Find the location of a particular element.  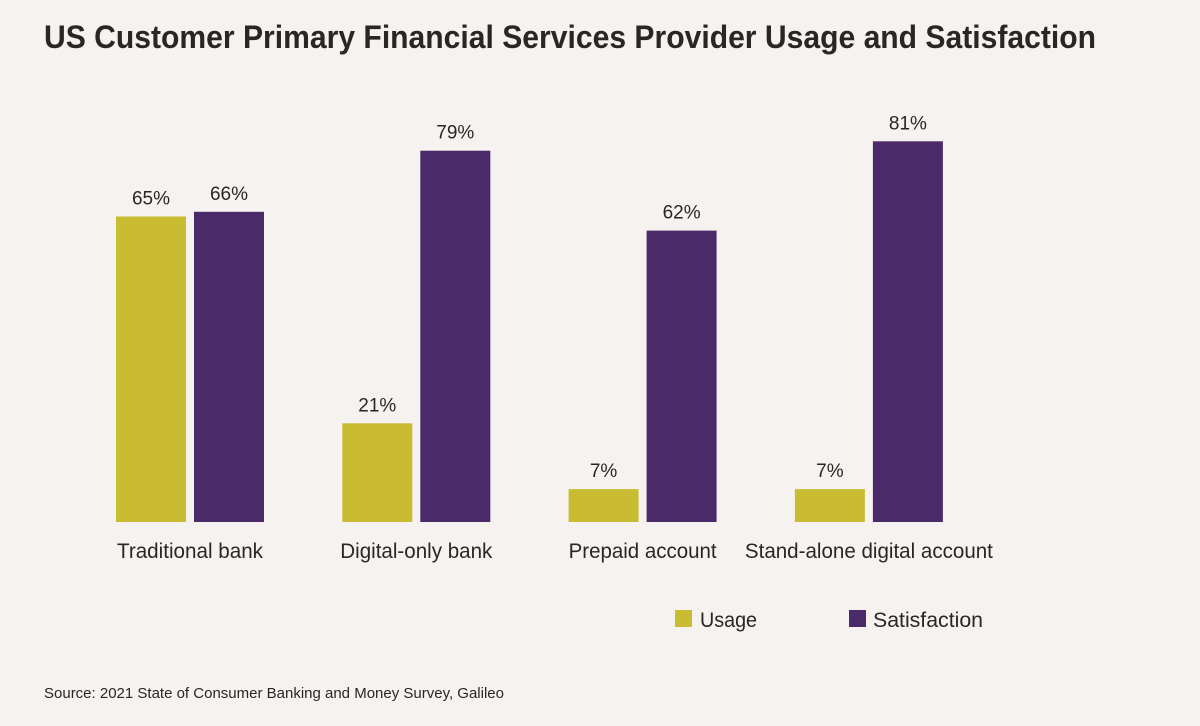

category-label-2: Prepaid account is located at coordinates (643, 551).